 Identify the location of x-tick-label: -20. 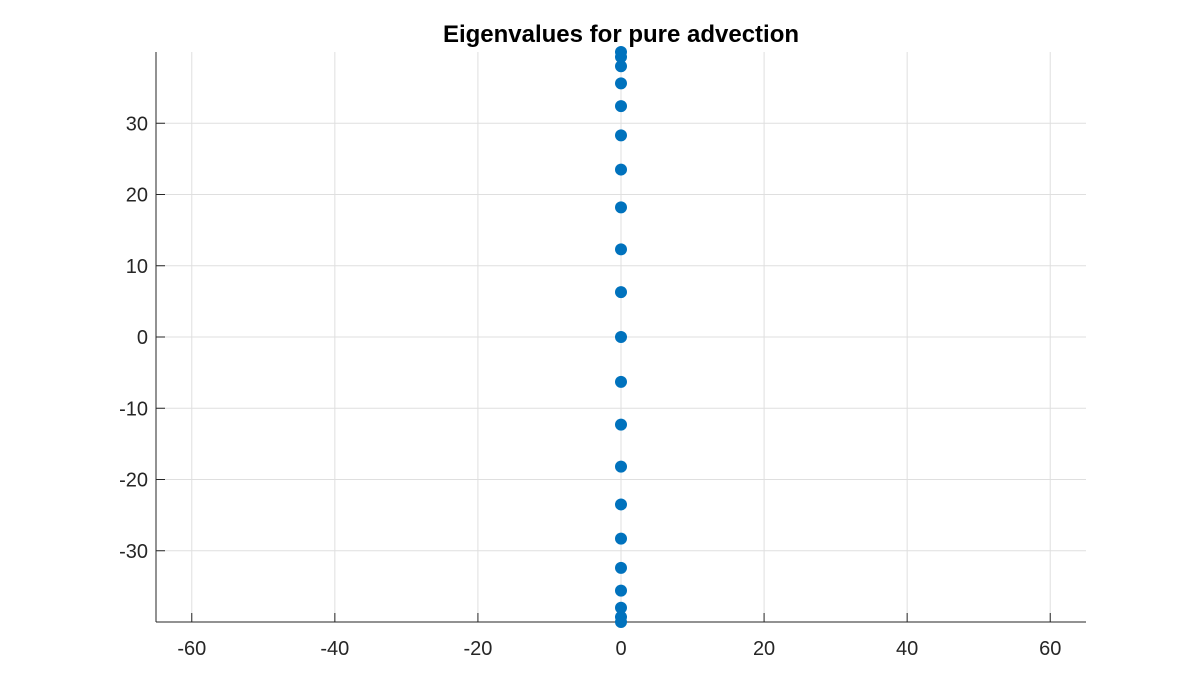
(477, 649).